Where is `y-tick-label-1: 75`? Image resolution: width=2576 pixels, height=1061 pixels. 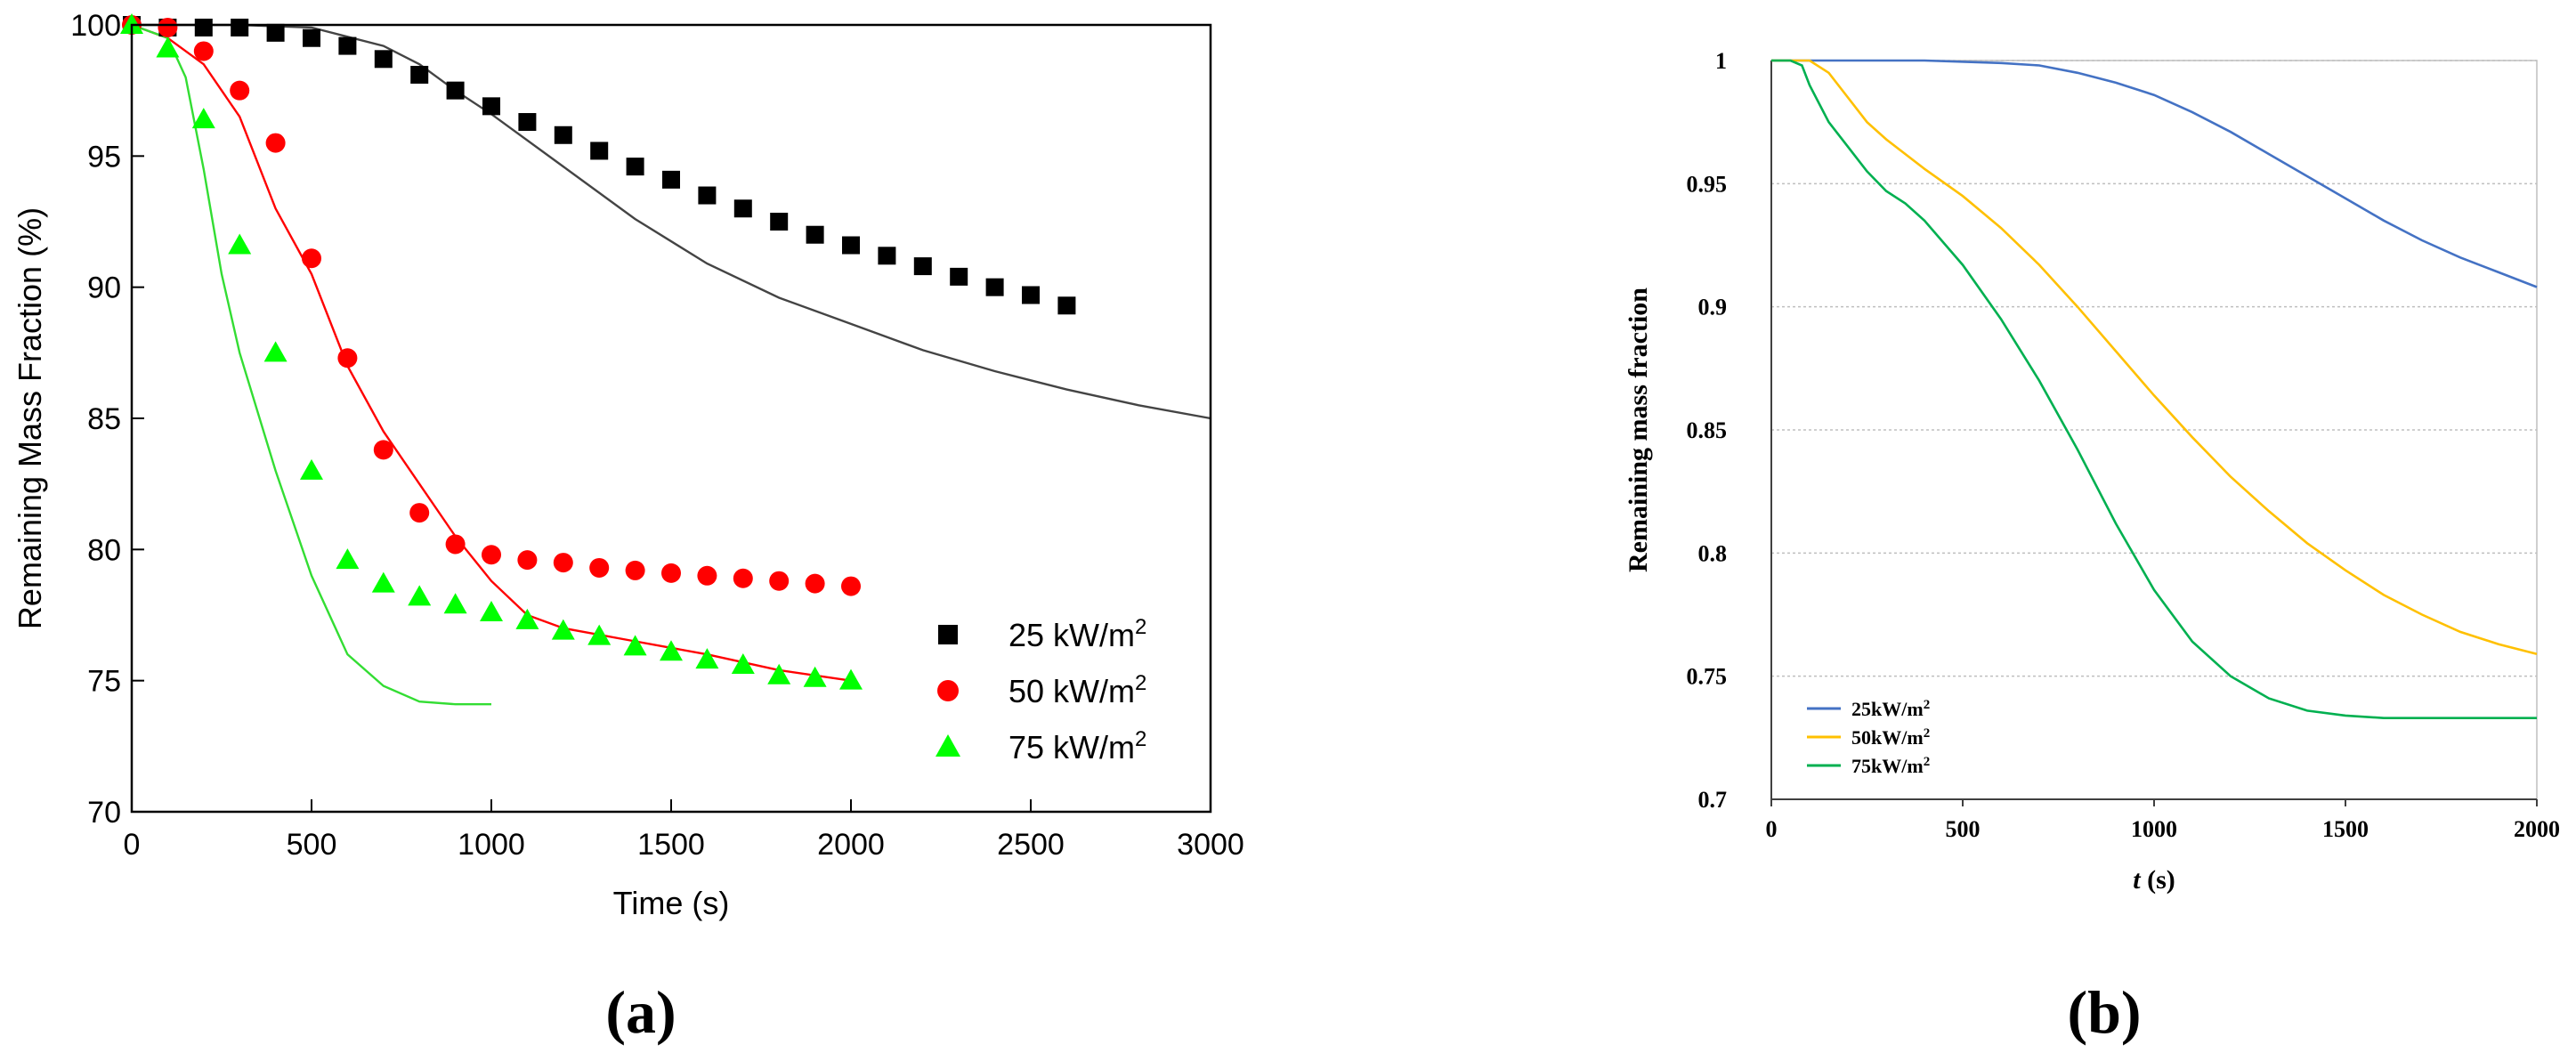
y-tick-label-1: 75 is located at coordinates (104, 682).